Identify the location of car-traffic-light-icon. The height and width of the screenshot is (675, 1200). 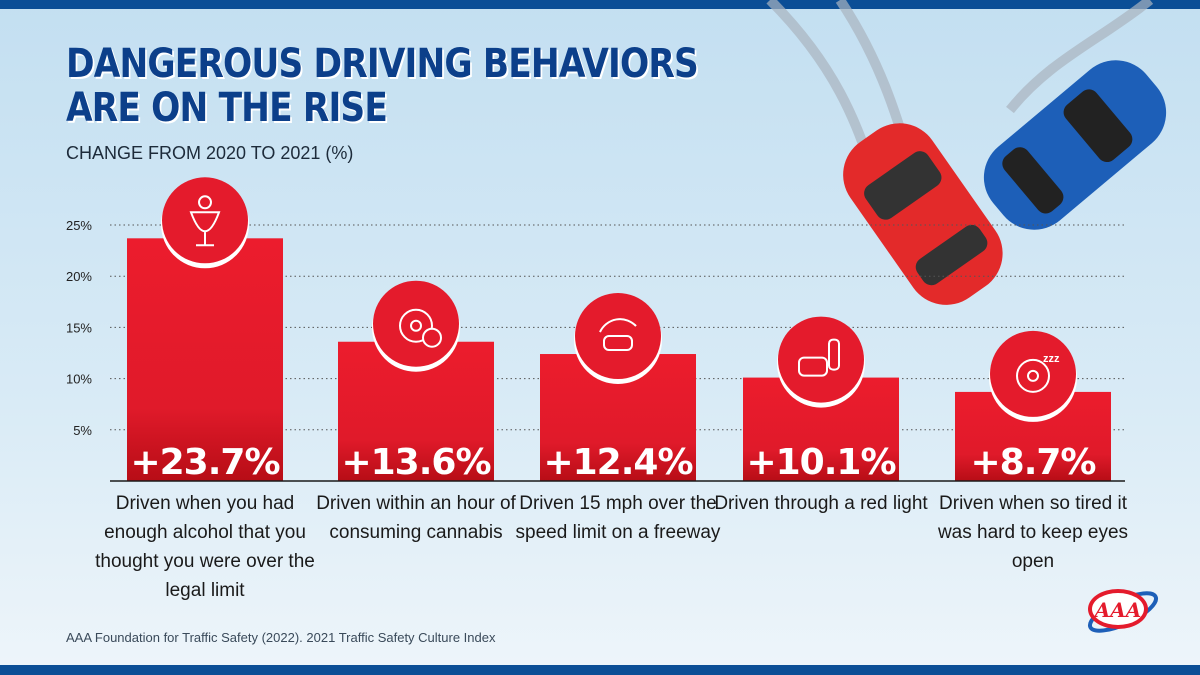
(819, 357).